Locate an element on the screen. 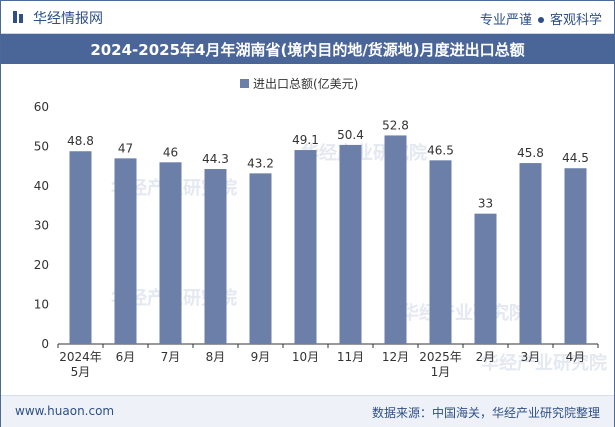  slogan: 专业严谨 客观科学 is located at coordinates (541, 18).